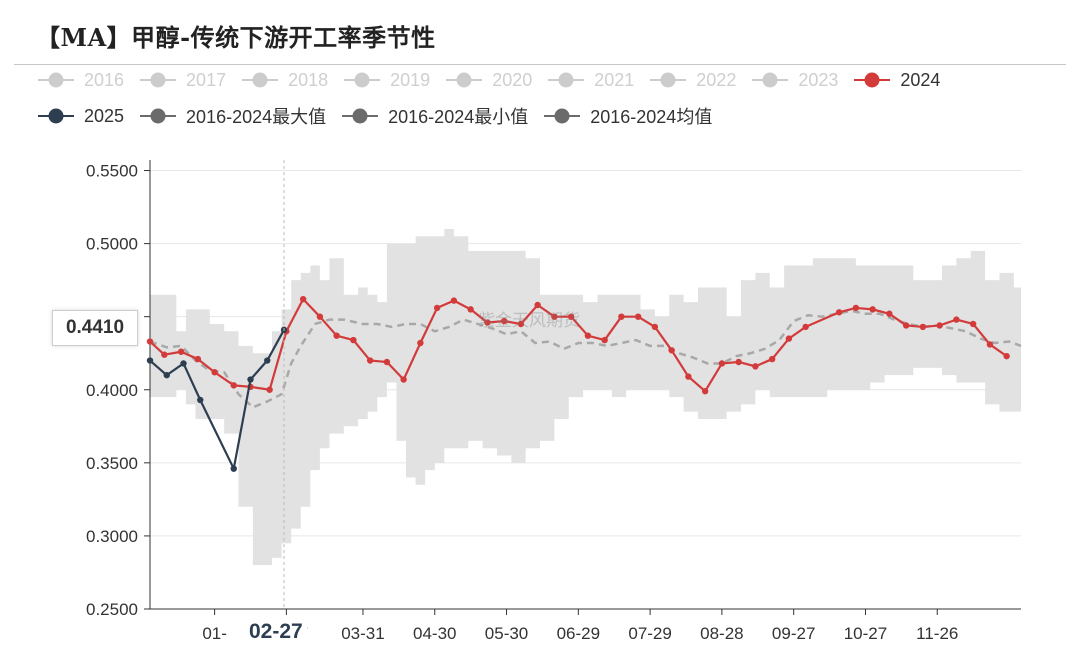 The width and height of the screenshot is (1080, 650). Describe the element at coordinates (716, 79) in the screenshot. I see `legend-label: 2022` at that location.